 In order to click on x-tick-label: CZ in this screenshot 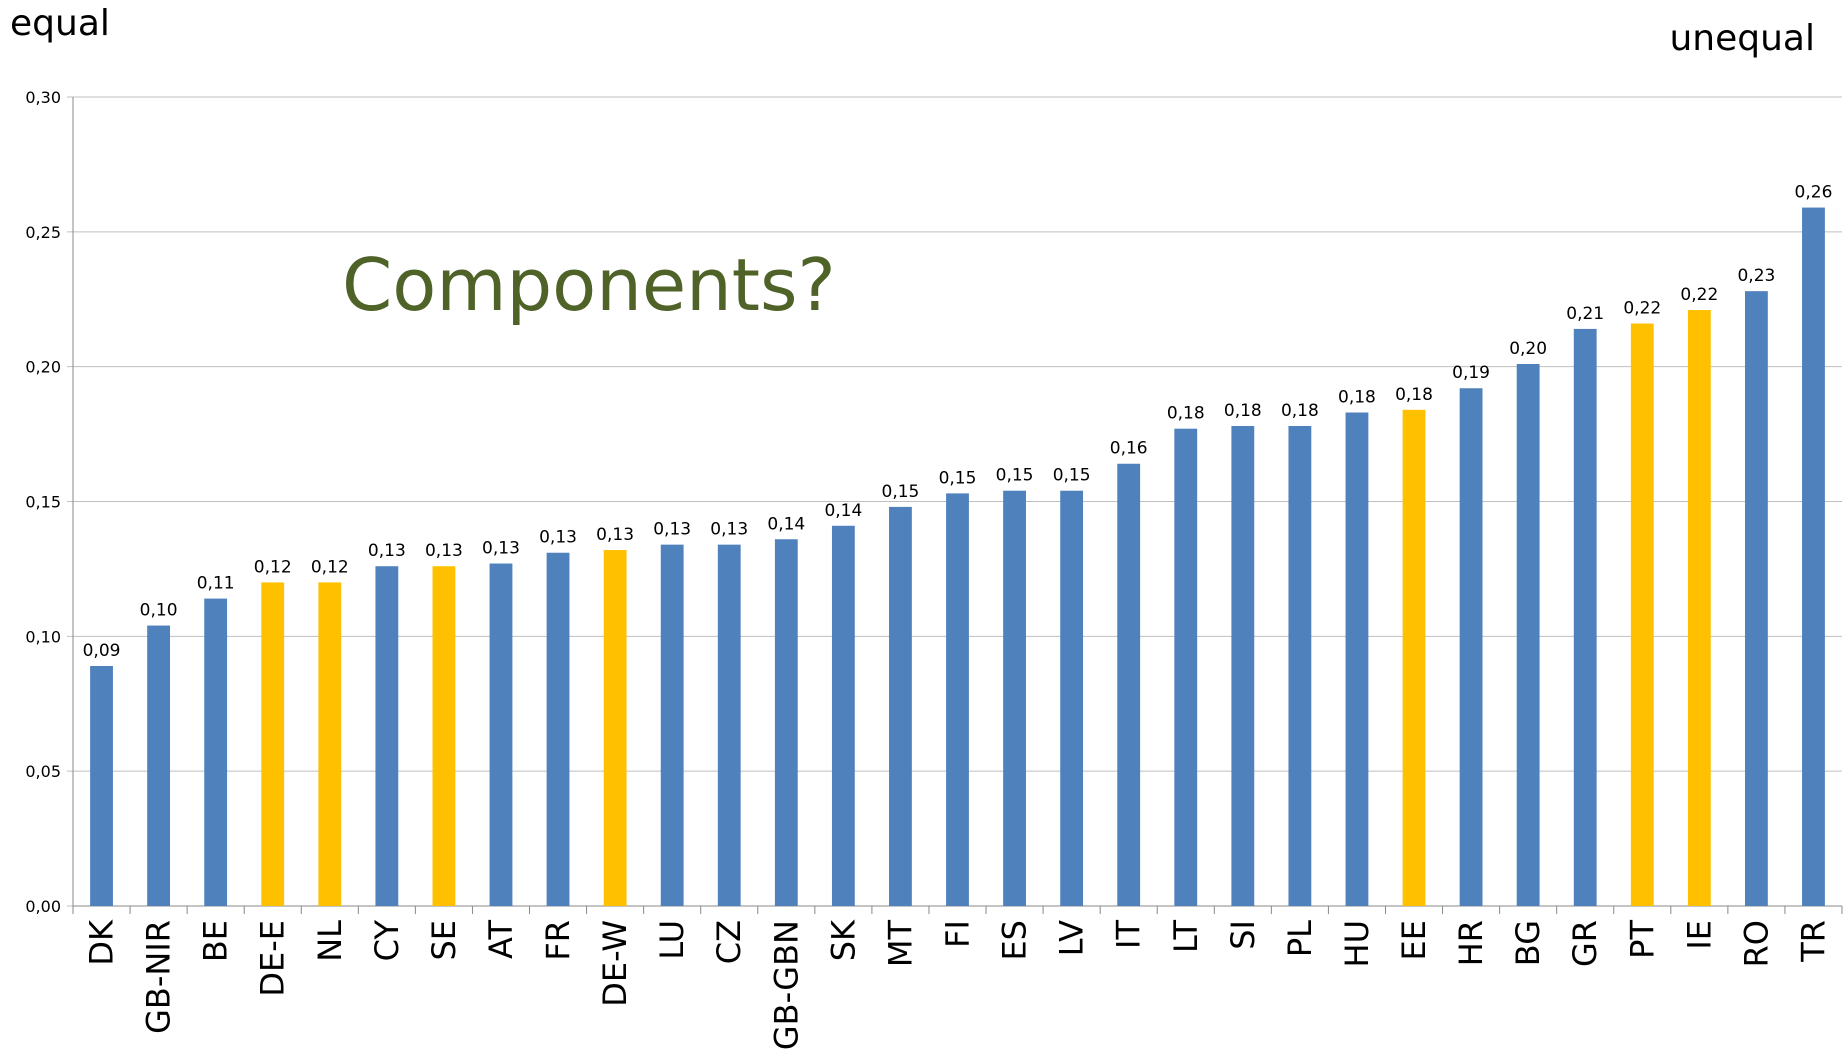, I will do `click(729, 942)`.